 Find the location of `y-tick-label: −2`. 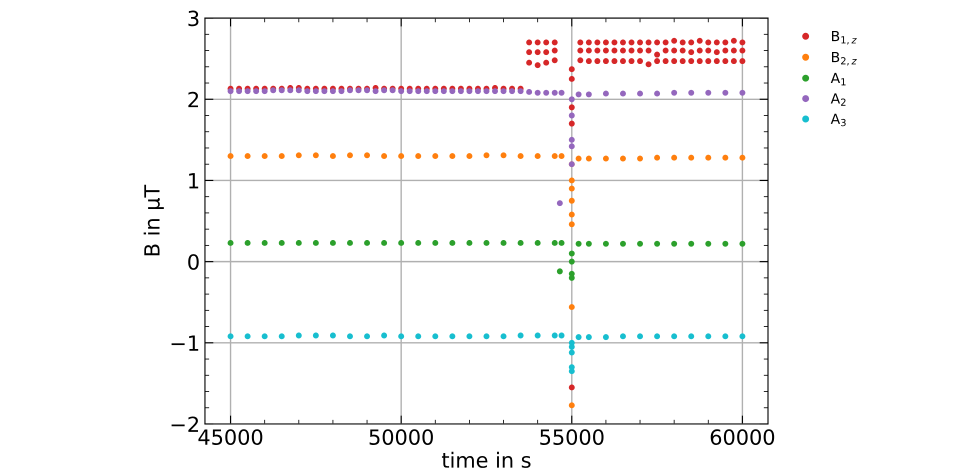

y-tick-label: −2 is located at coordinates (185, 424).